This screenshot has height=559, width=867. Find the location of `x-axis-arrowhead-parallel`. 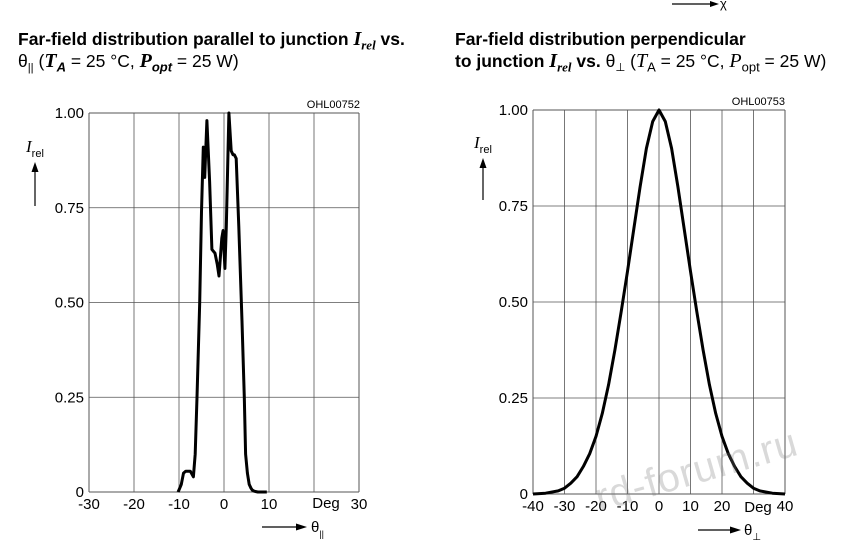

x-axis-arrowhead-parallel is located at coordinates (301, 527).